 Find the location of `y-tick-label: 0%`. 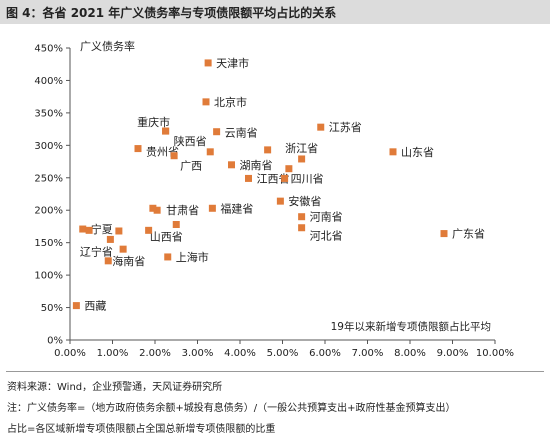

y-tick-label: 0% is located at coordinates (55, 341).